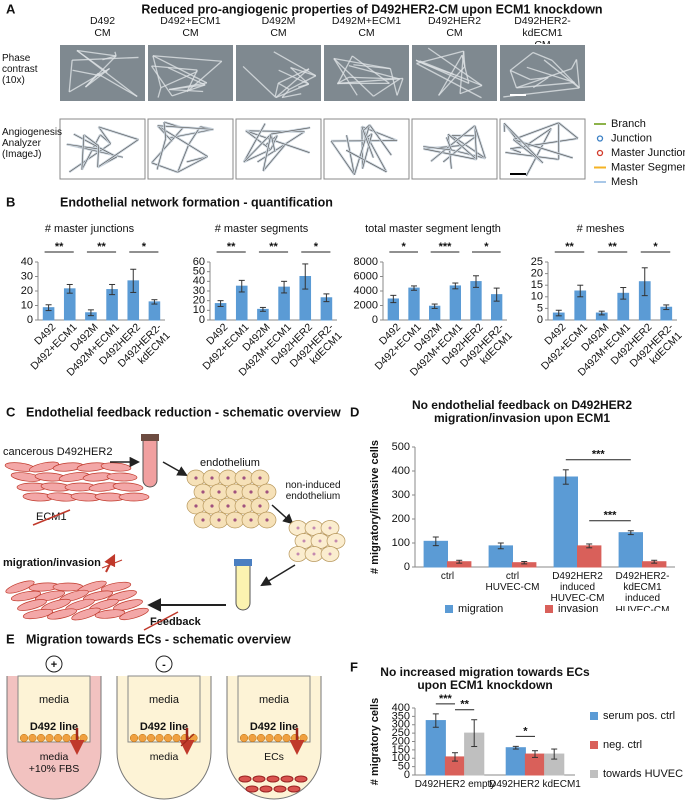  I want to click on y-tick-label: 30, so click(27, 276).